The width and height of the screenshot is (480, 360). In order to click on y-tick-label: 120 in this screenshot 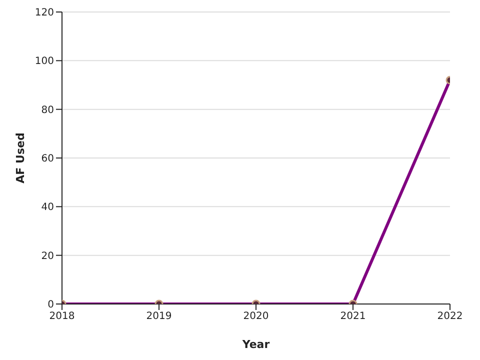, I will do `click(44, 13)`.